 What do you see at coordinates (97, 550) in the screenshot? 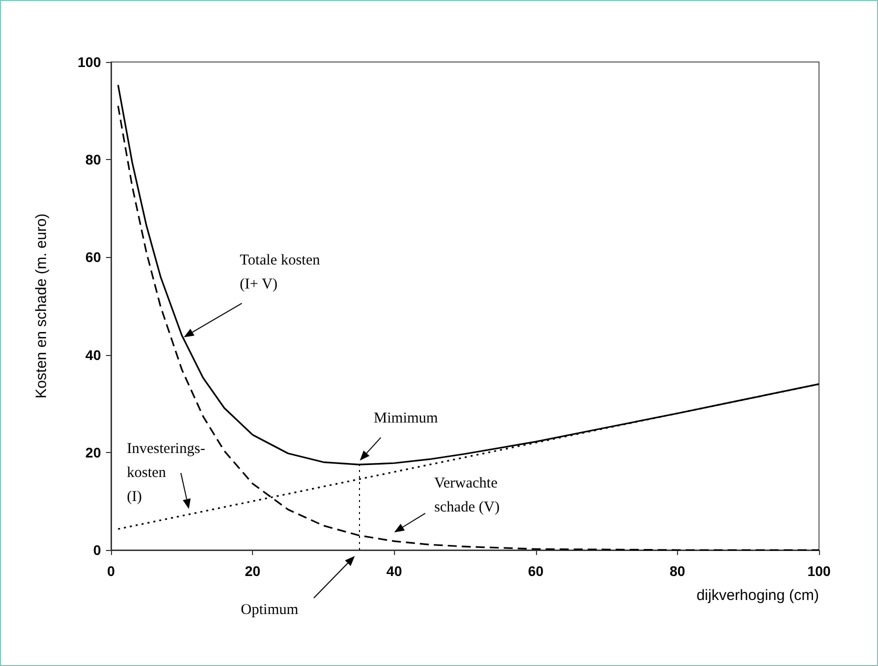
I see `y-tick-label: 0` at bounding box center [97, 550].